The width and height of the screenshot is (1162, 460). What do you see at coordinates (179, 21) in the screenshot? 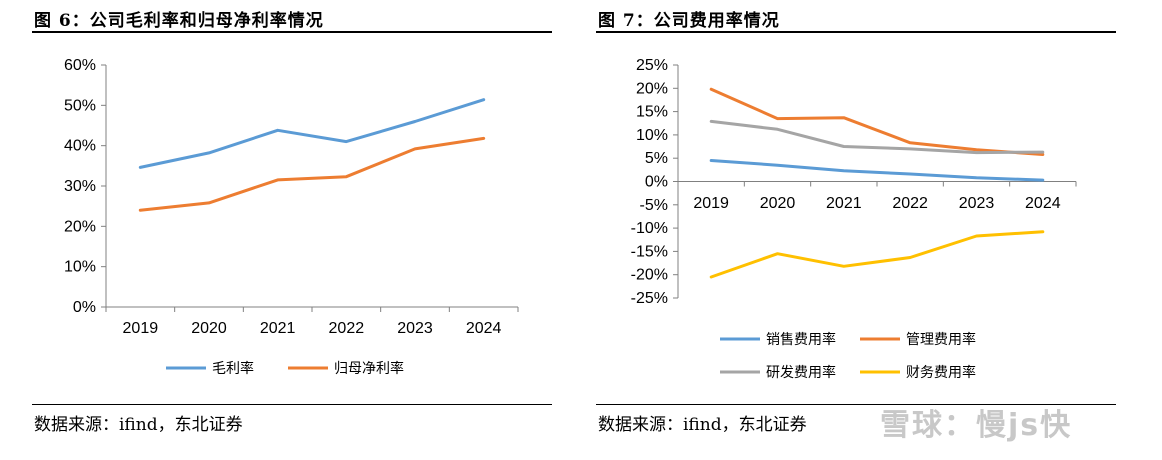
I see `figure-6-title: 图 6：公司毛利率和归母净利率情况` at bounding box center [179, 21].